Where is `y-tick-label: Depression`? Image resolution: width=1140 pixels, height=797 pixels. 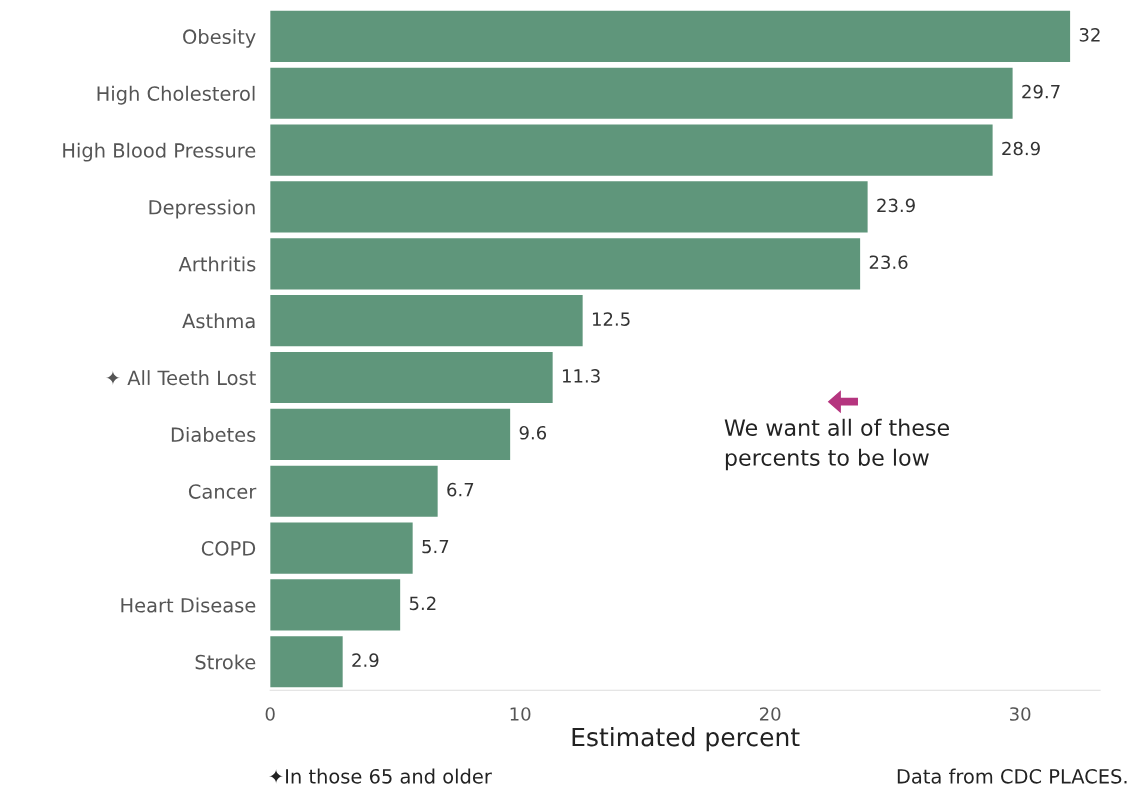 y-tick-label: Depression is located at coordinates (202, 209).